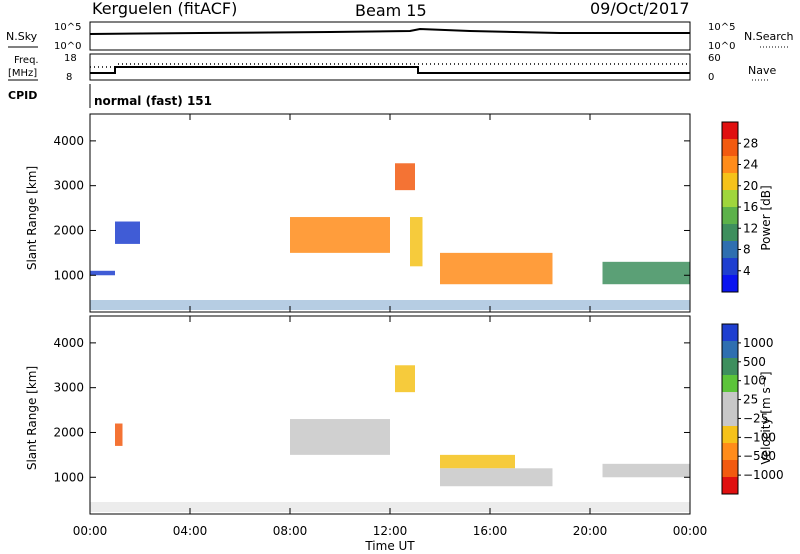 Image resolution: width=800 pixels, height=554 pixels. I want to click on colorbar-tick-label: 16, so click(750, 207).